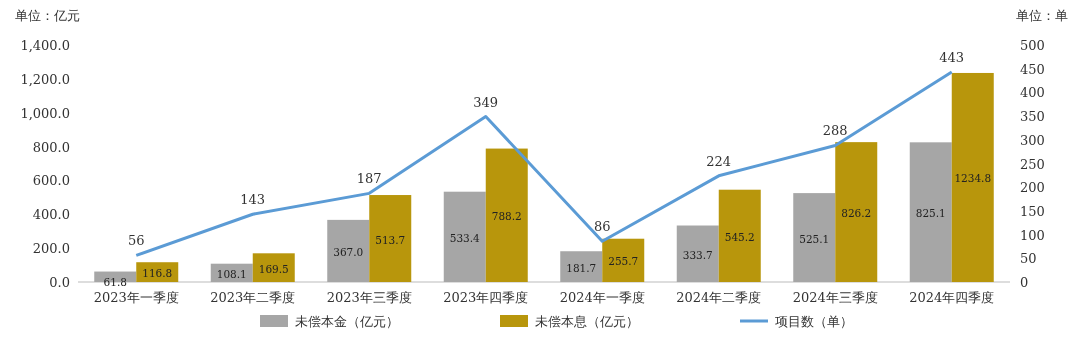 This screenshot has height=343, width=1080. Describe the element at coordinates (835, 297) in the screenshot. I see `x-tick-label: 2024年三季度` at that location.